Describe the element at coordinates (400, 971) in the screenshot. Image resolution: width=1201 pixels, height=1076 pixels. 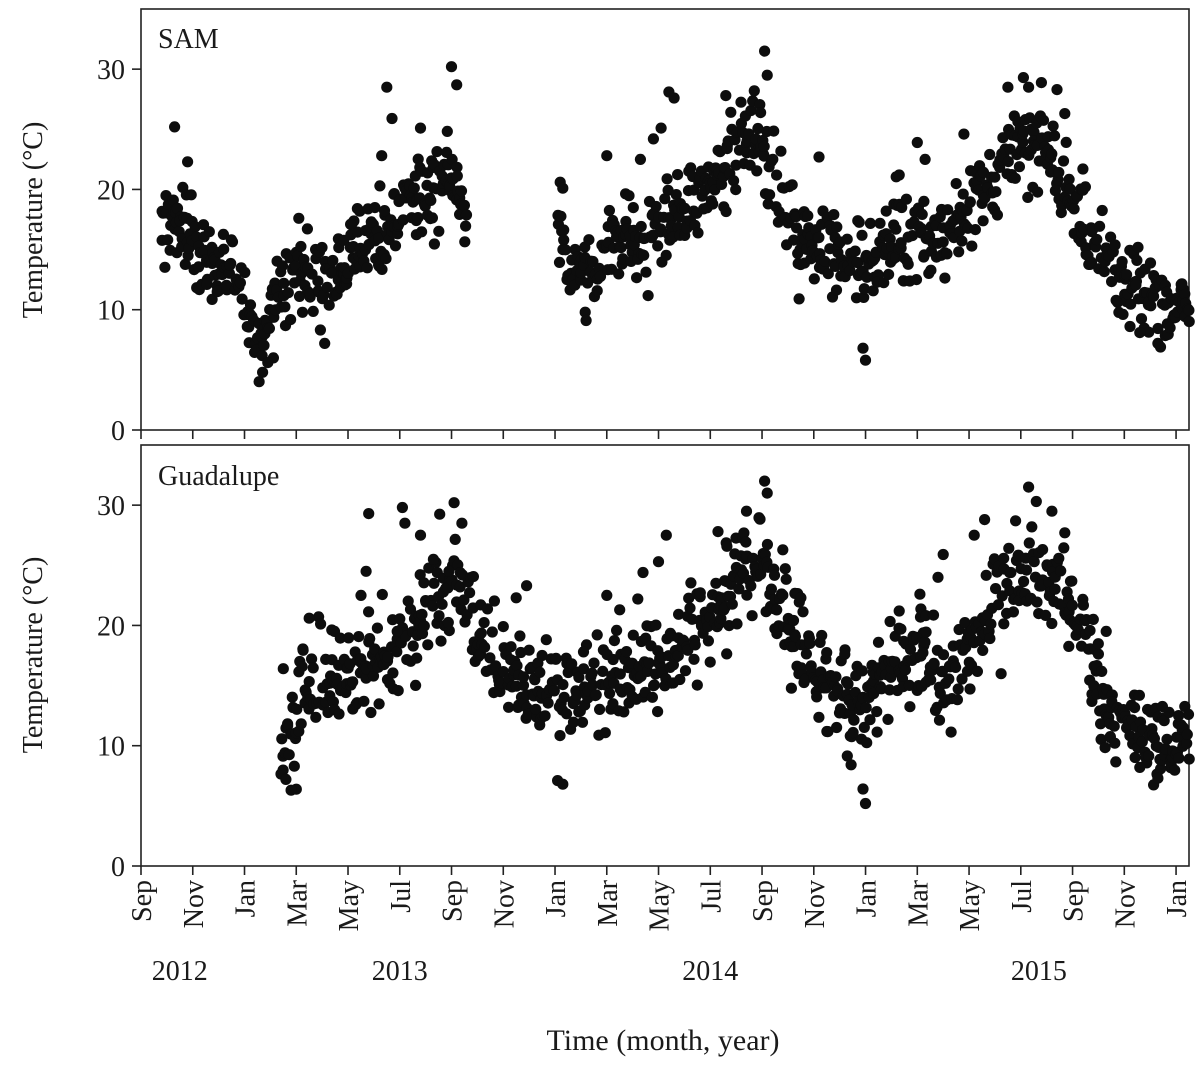
I see `x-tick-label-year: 2013` at that location.